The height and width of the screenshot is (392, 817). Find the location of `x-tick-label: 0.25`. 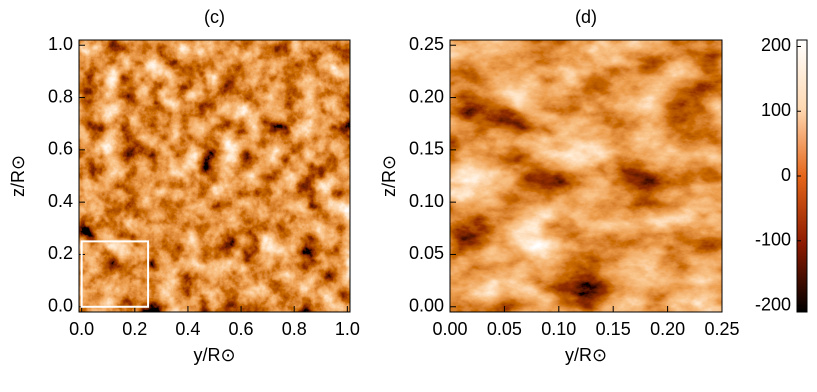

x-tick-label: 0.25 is located at coordinates (721, 329).